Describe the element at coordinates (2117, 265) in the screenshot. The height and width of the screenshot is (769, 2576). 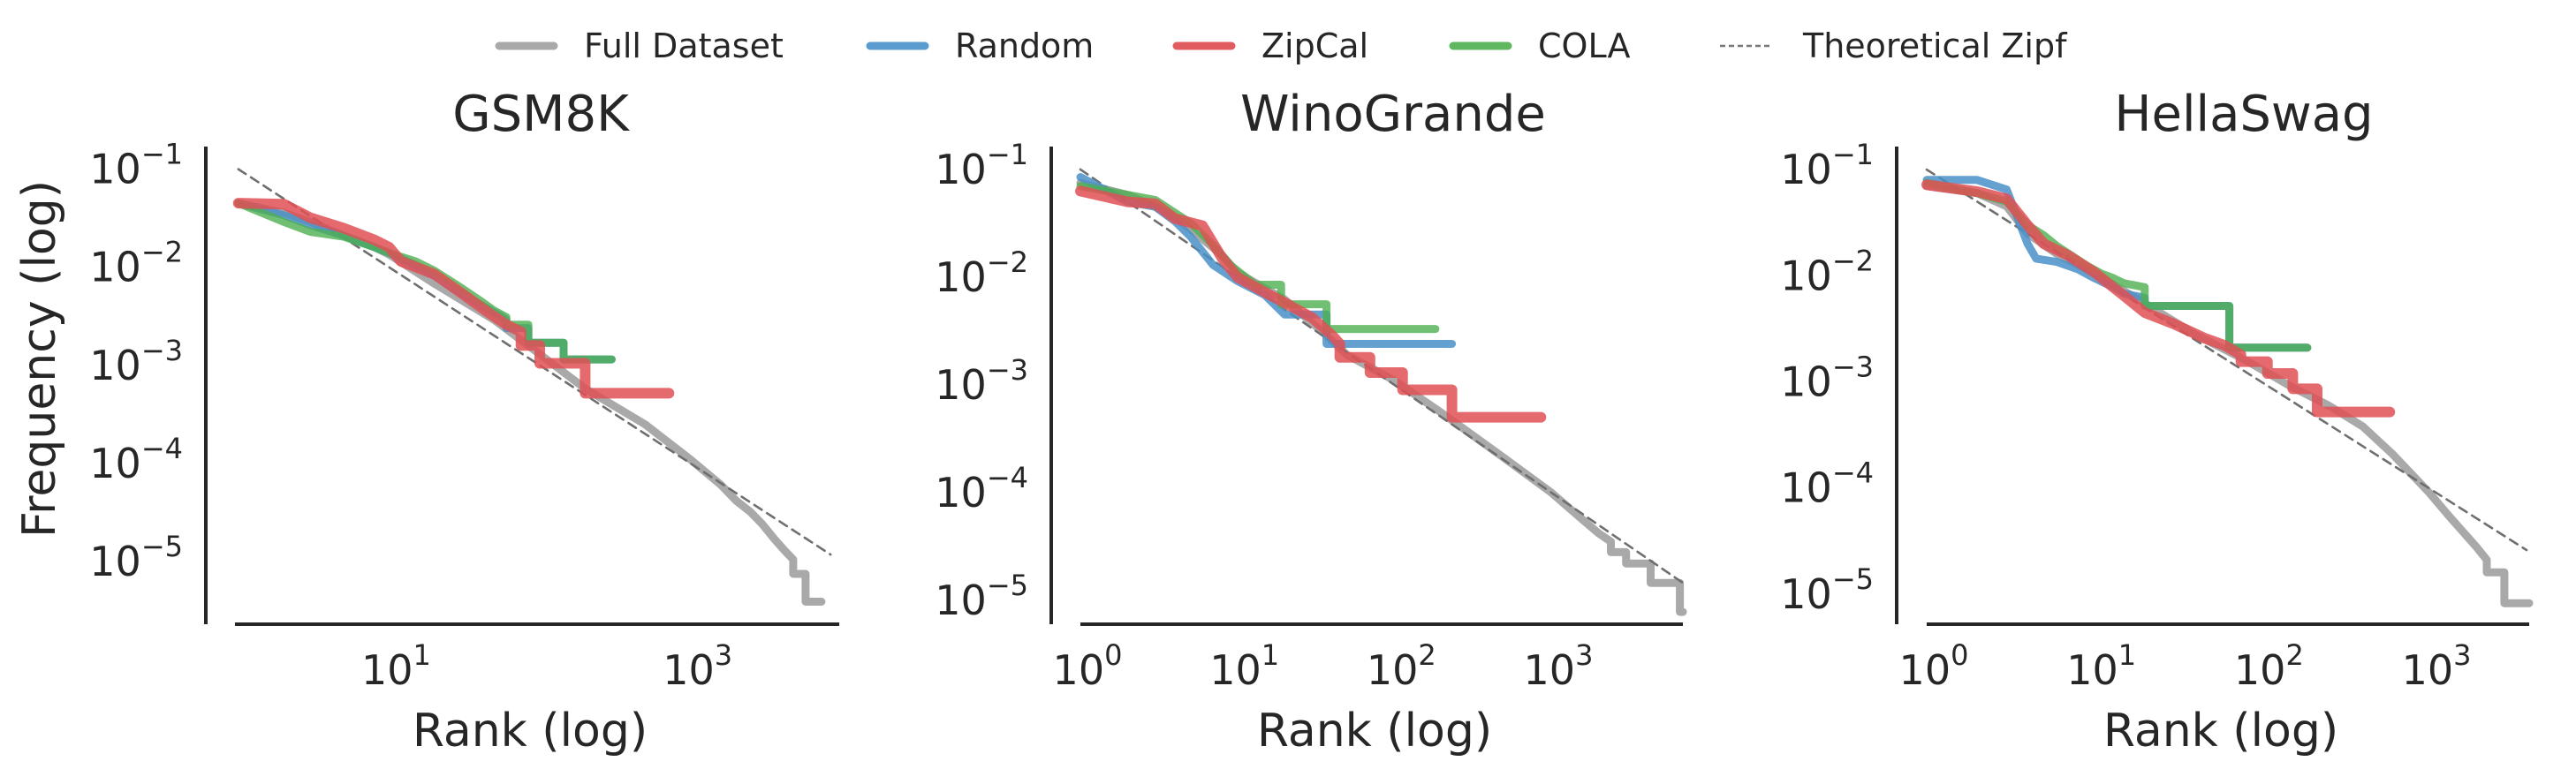
I see `series-line-cola` at that location.